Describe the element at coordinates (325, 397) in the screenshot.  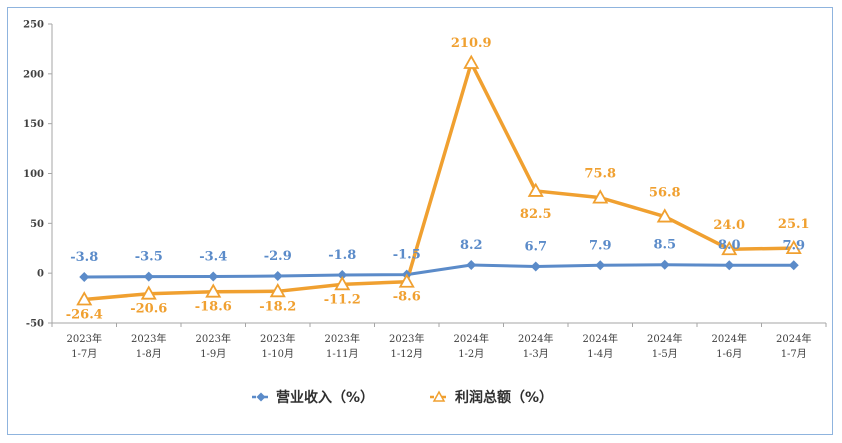
I see `legend-label-revenue: 营业收入（%）` at that location.